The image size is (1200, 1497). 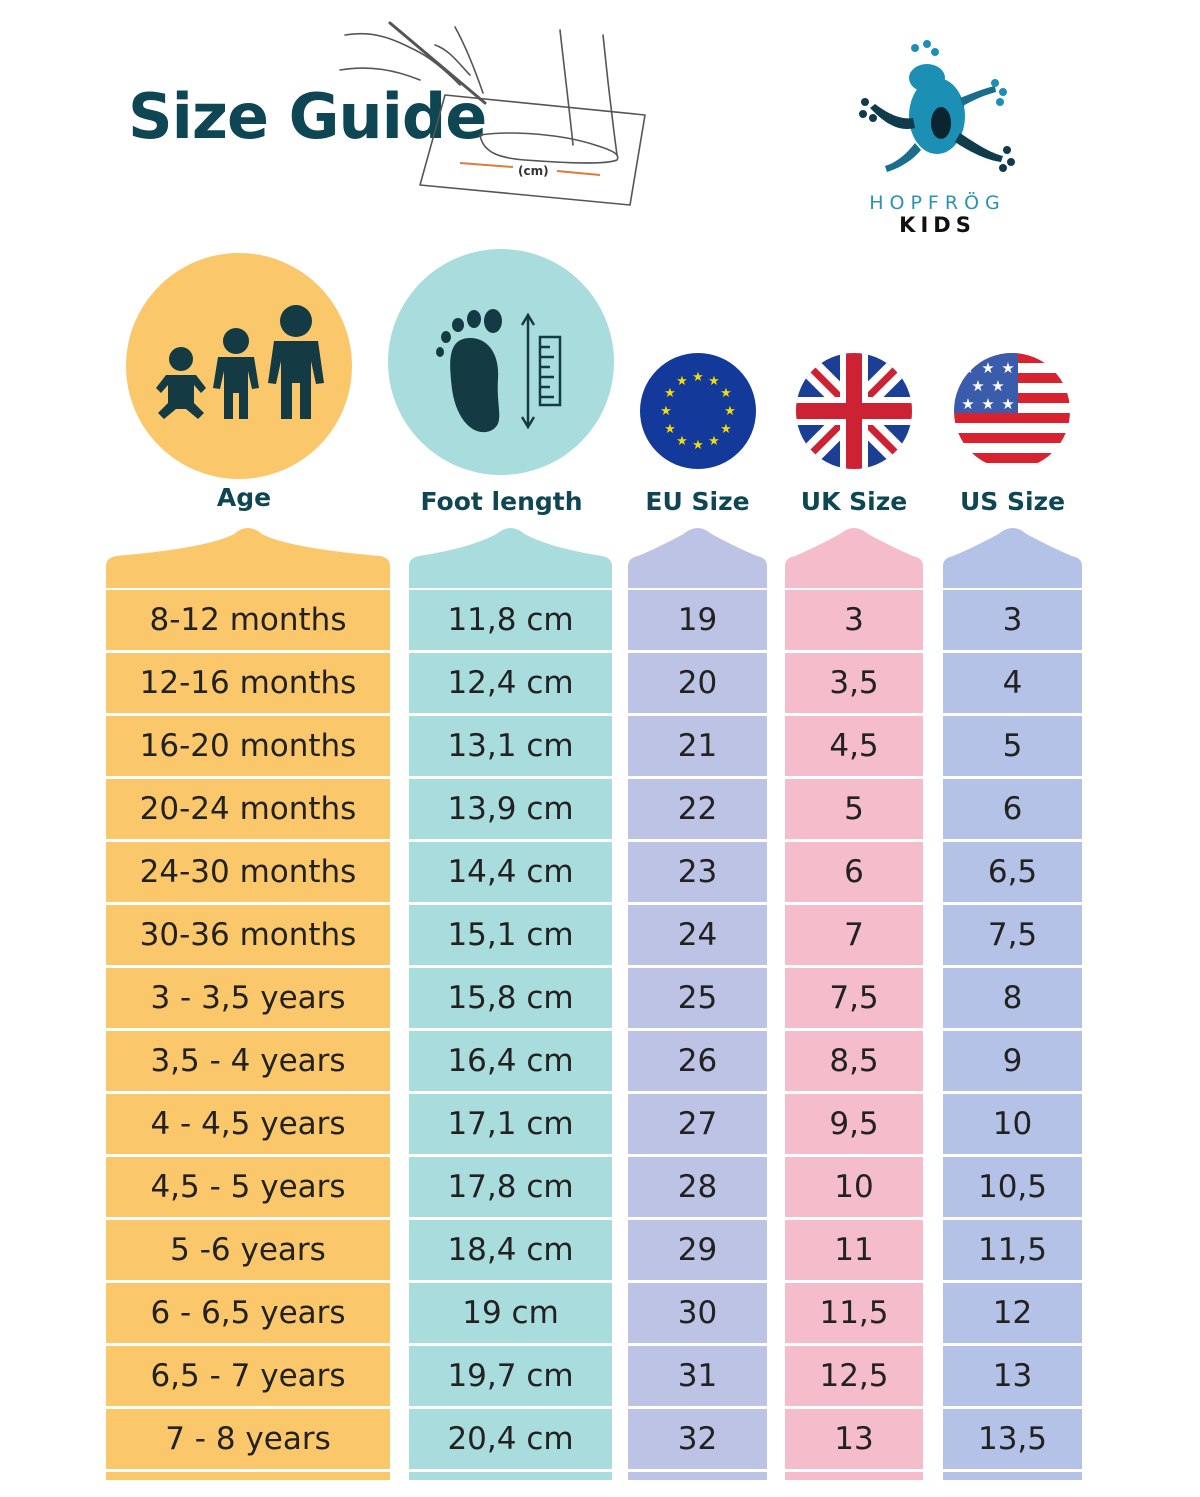 I want to click on age-cell: 4 - 4,5 years, so click(x=248, y=1124).